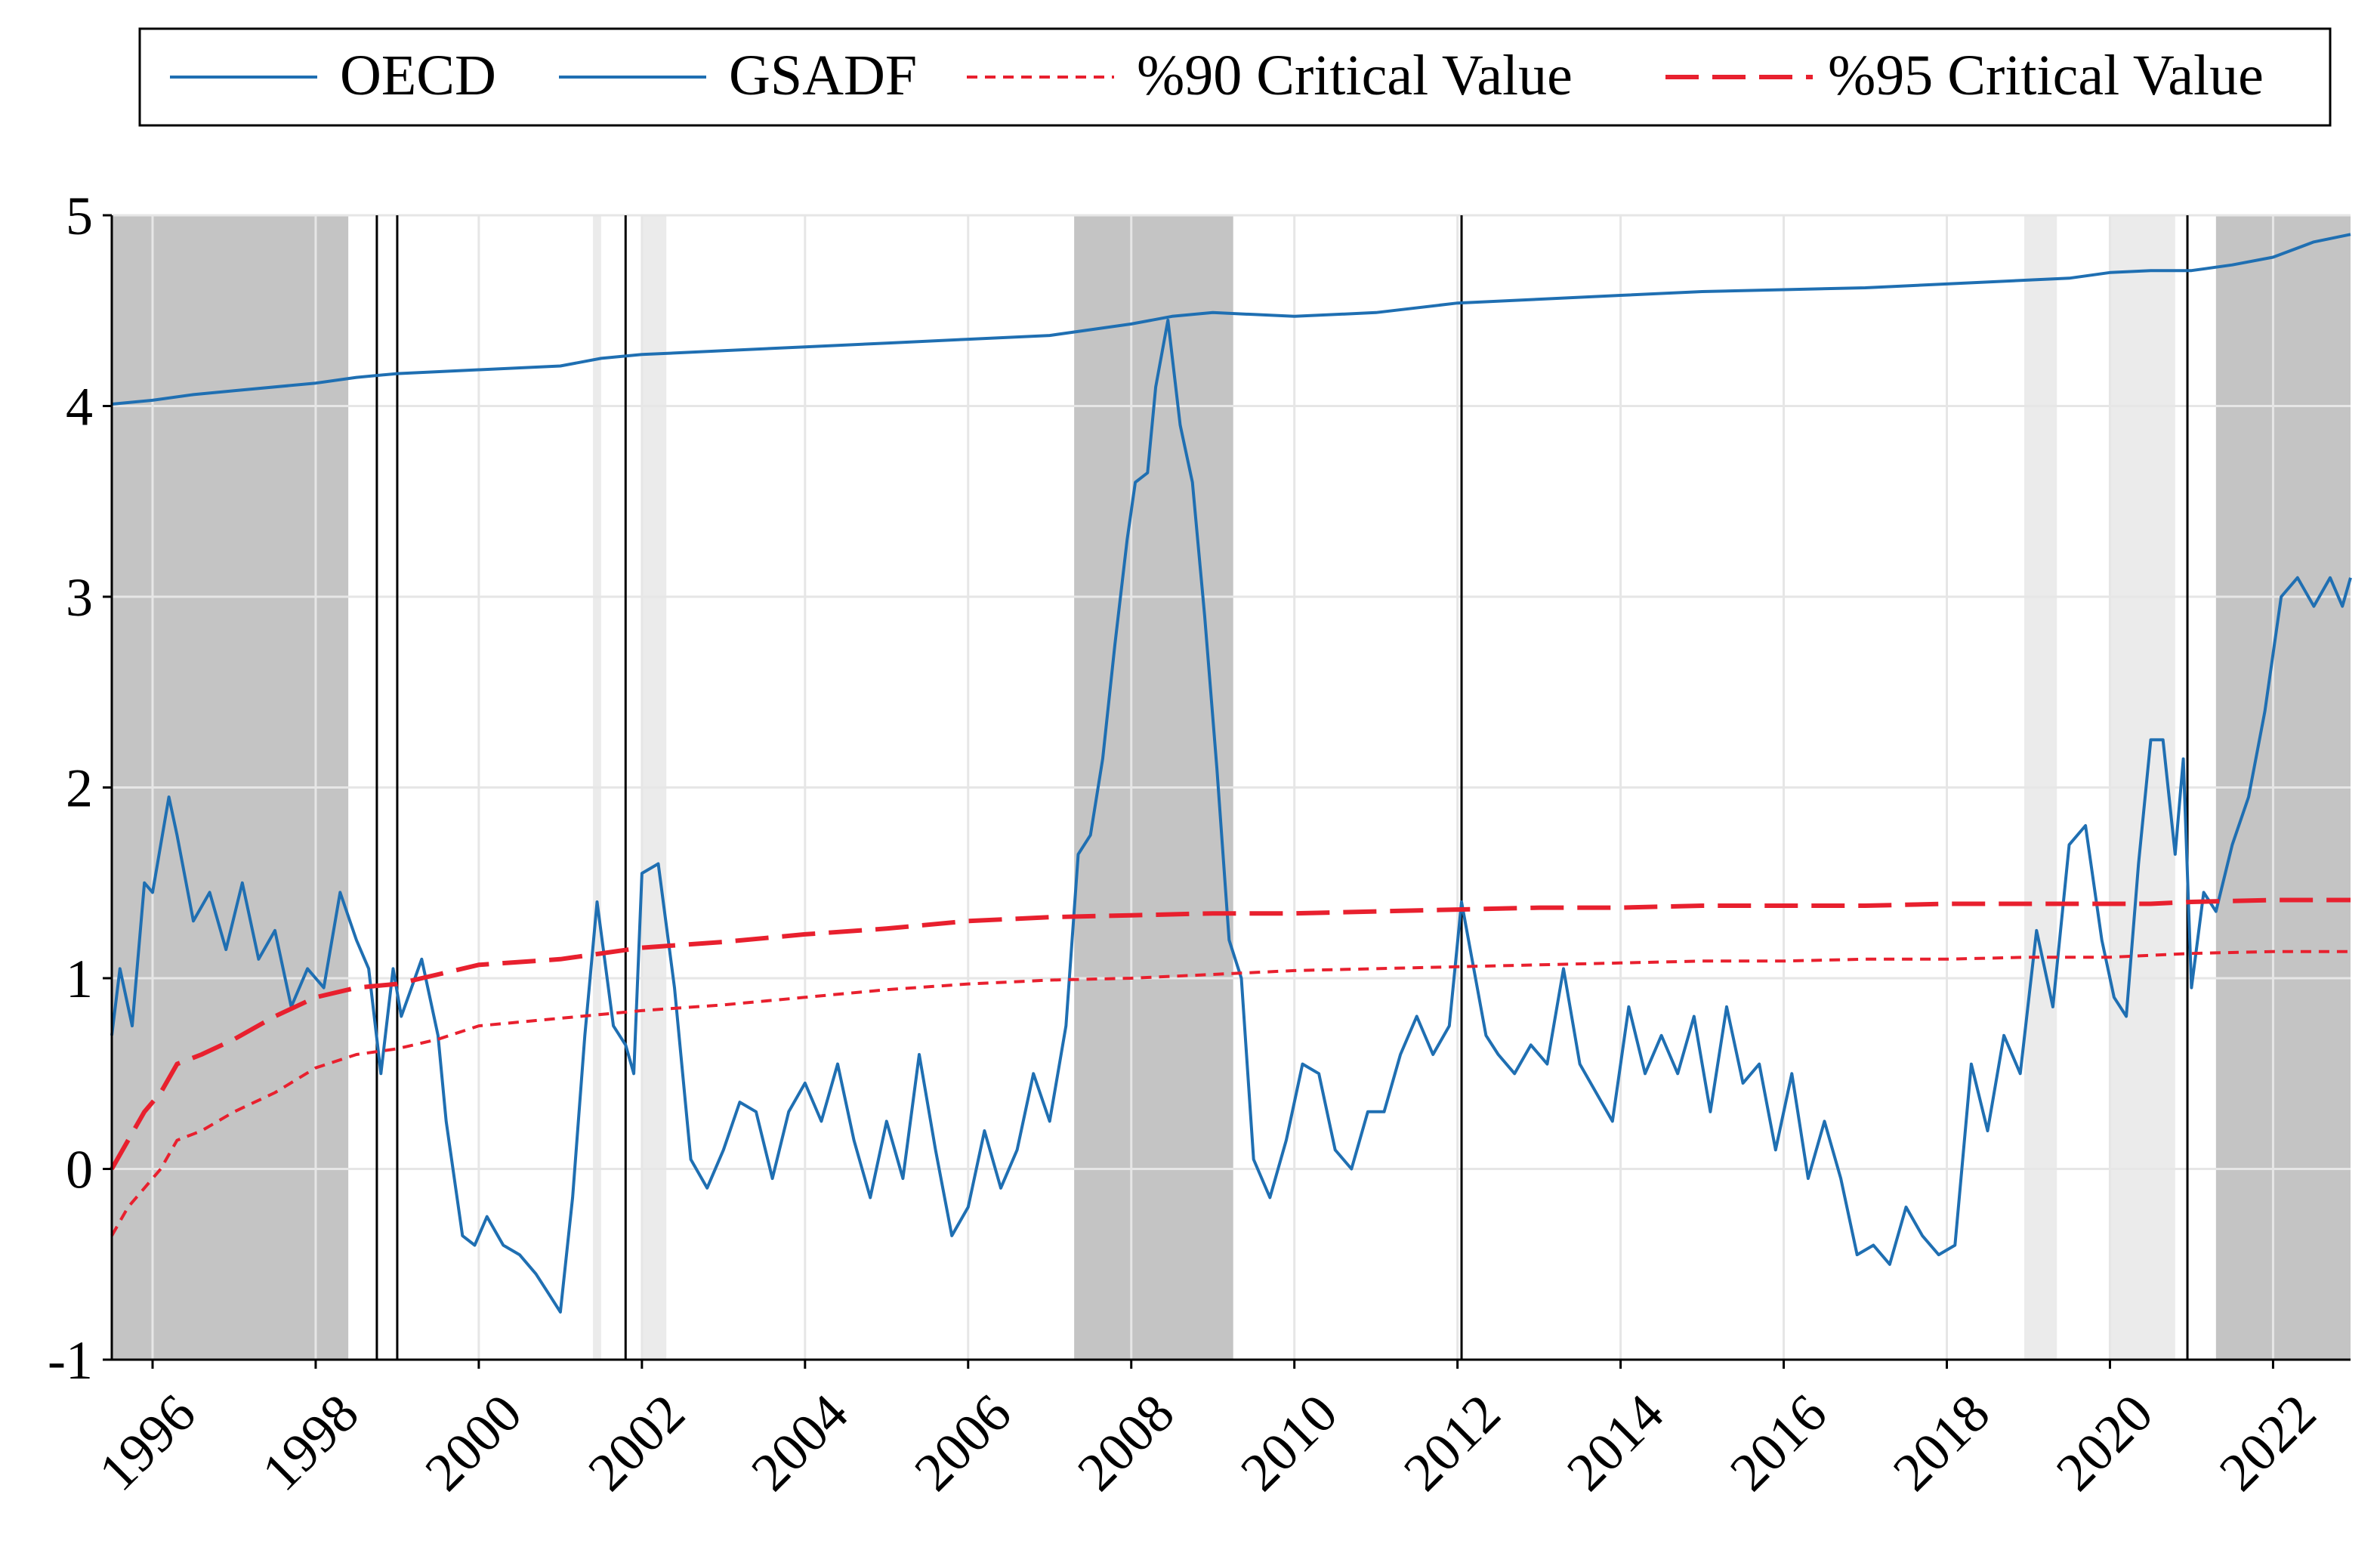  Describe the element at coordinates (70, 1360) in the screenshot. I see `y-tick-label-6: -1` at that location.